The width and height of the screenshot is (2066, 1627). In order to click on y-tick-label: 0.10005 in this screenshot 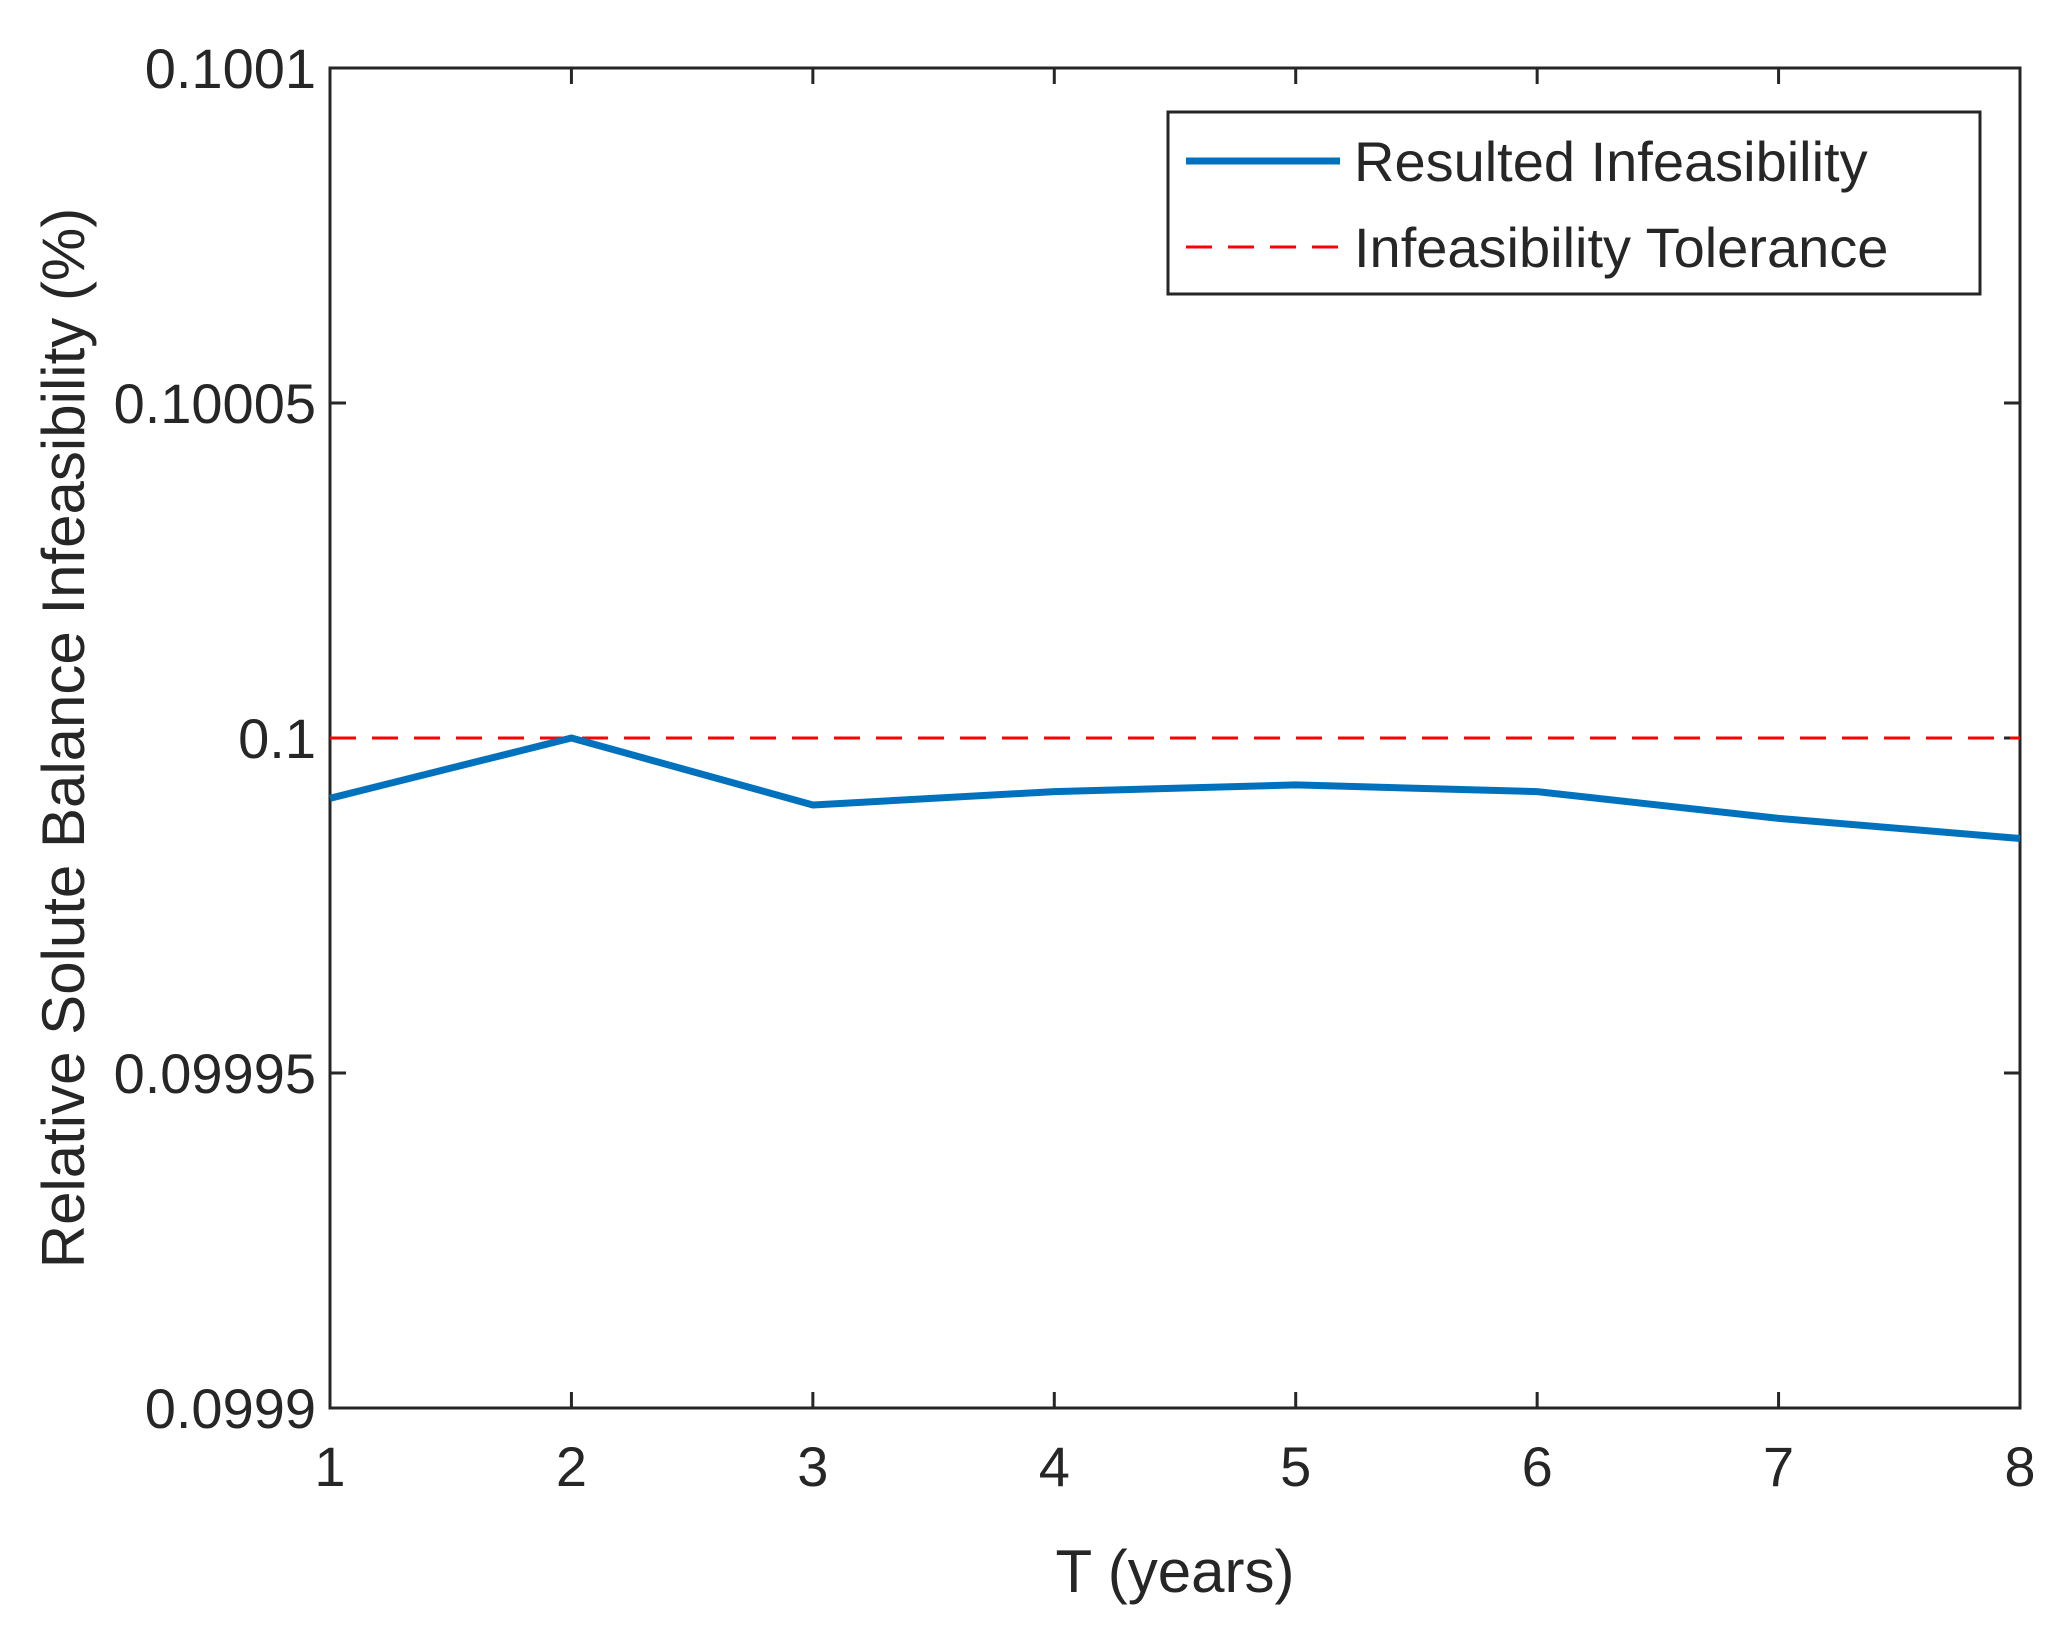, I will do `click(215, 403)`.